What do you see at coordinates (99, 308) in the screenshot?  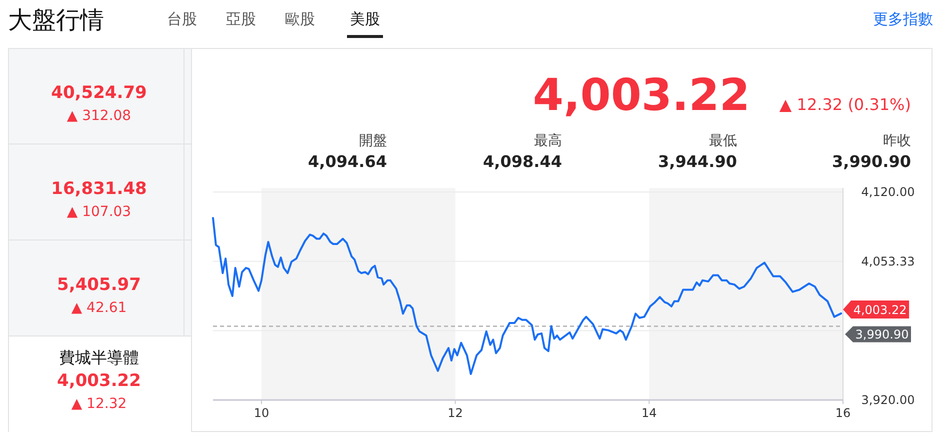 I see `text: ▲ 42.61` at bounding box center [99, 308].